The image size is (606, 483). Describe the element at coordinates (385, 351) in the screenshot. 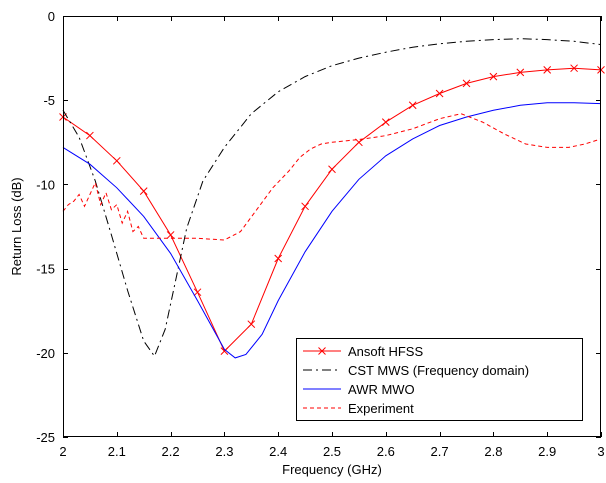

I see `legend-label: Ansoft HFSS` at that location.